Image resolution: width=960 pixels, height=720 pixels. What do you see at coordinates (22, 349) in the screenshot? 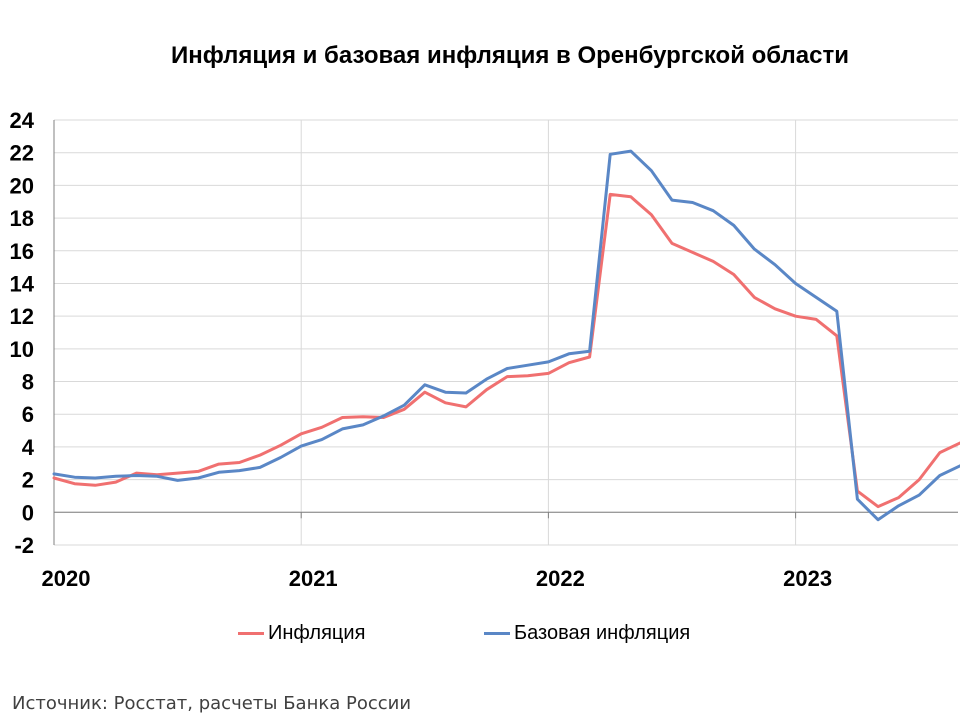
I see `y-tick-label: 10` at bounding box center [22, 349].